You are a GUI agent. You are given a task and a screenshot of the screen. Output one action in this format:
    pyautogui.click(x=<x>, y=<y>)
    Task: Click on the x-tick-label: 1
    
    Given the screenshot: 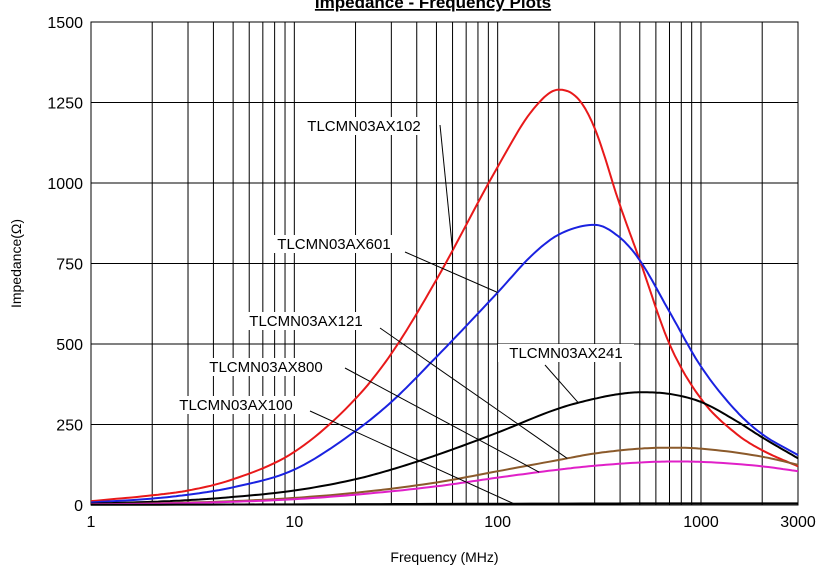 What is the action you would take?
    pyautogui.click(x=91, y=522)
    